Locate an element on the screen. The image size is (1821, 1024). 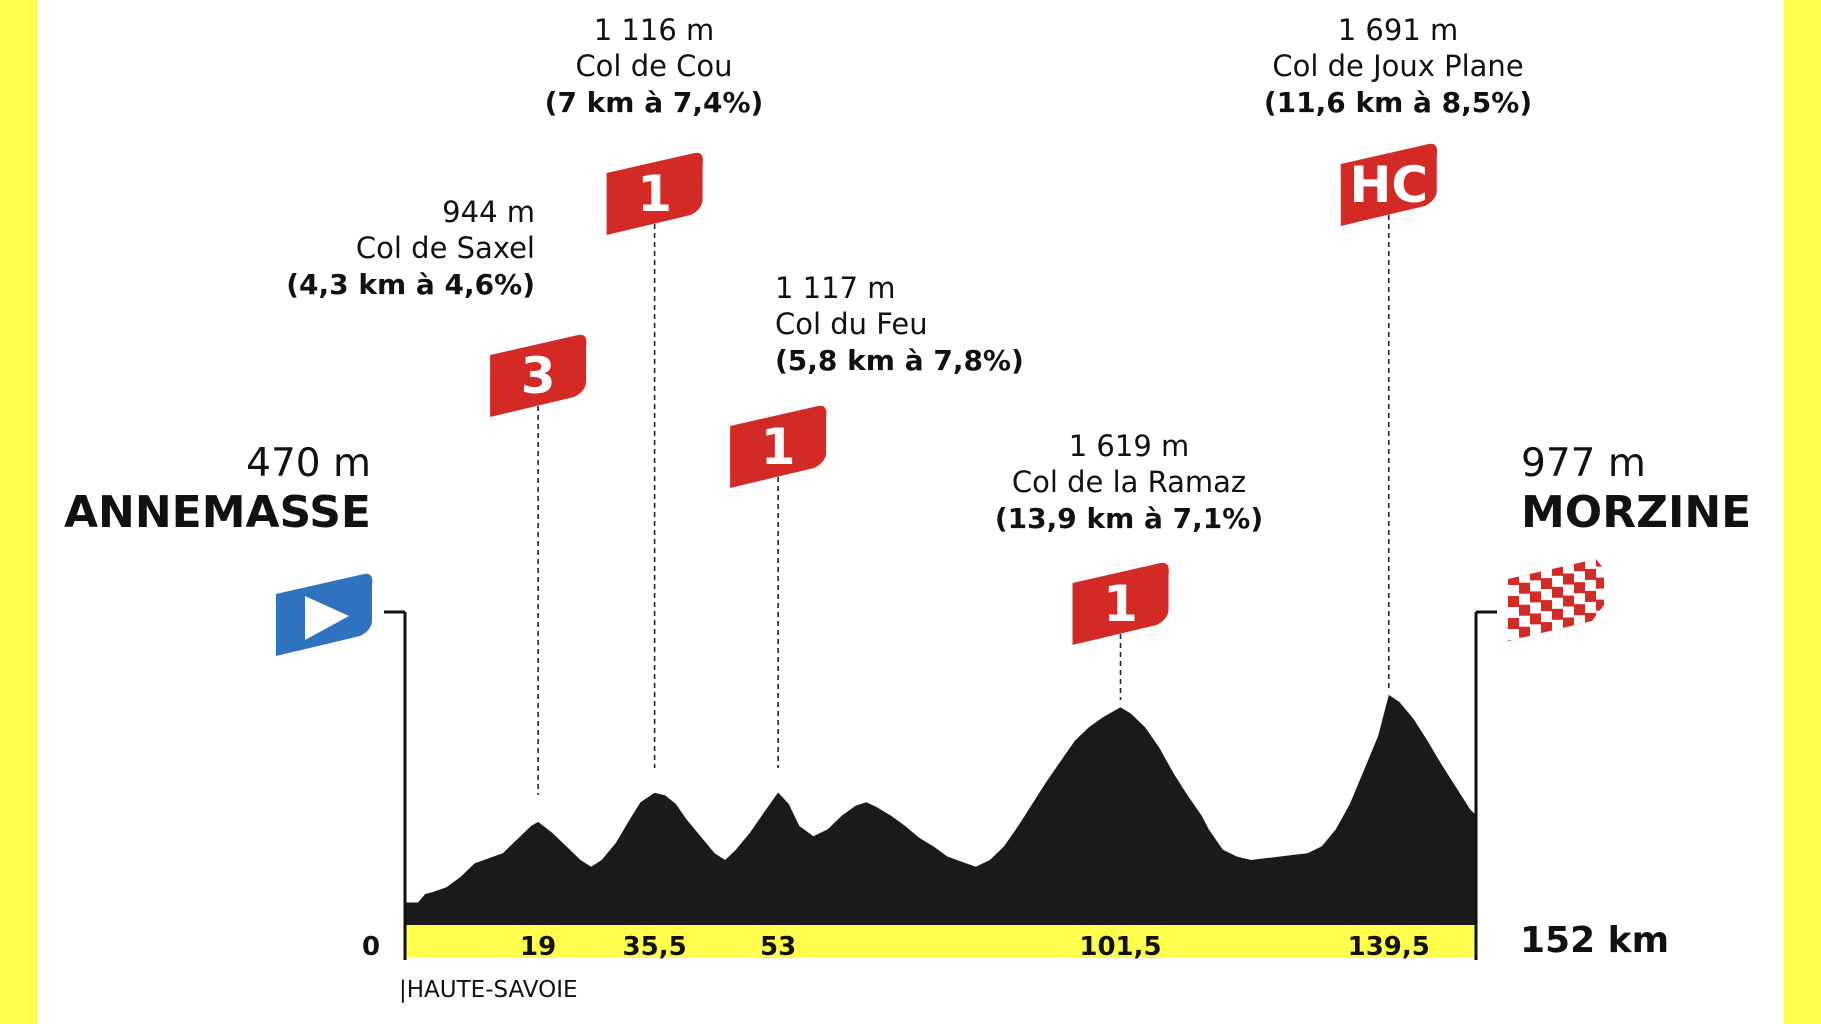
climb-name: Col de Joux Plane is located at coordinates (1397, 66).